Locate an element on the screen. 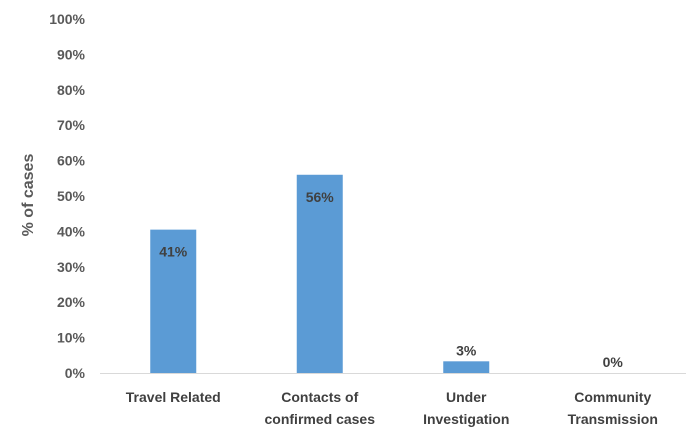 This screenshot has height=434, width=686. y-tick-label: 20% is located at coordinates (71, 302).